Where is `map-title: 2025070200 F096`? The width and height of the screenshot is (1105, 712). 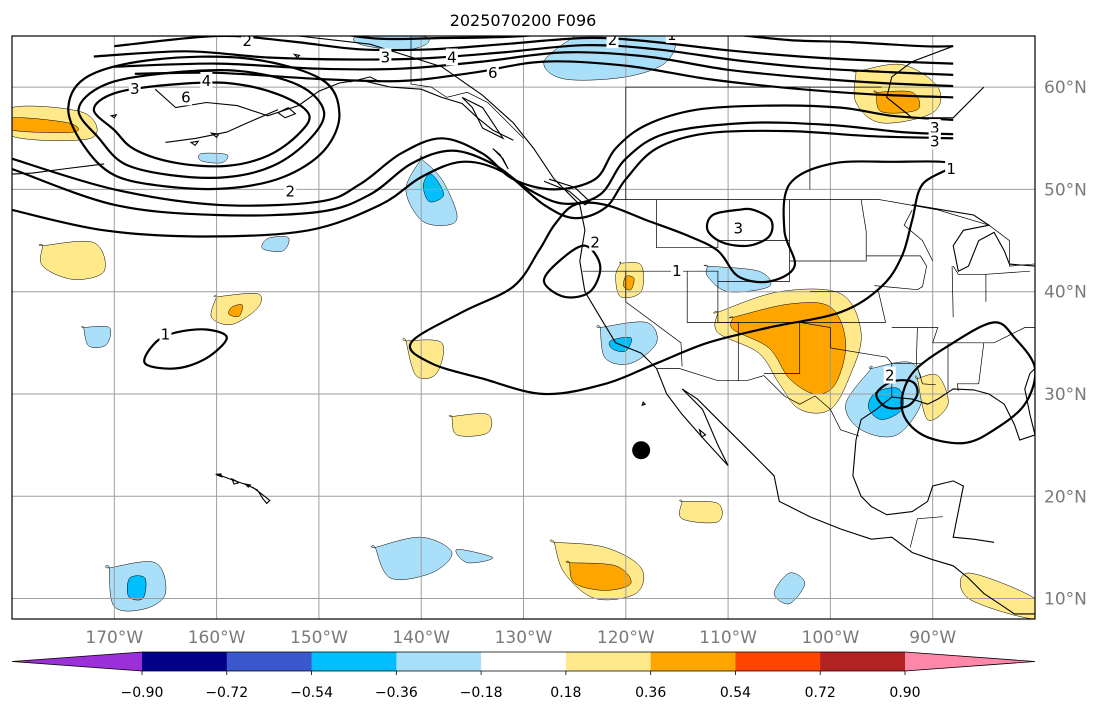
map-title: 2025070200 F096 is located at coordinates (523, 20).